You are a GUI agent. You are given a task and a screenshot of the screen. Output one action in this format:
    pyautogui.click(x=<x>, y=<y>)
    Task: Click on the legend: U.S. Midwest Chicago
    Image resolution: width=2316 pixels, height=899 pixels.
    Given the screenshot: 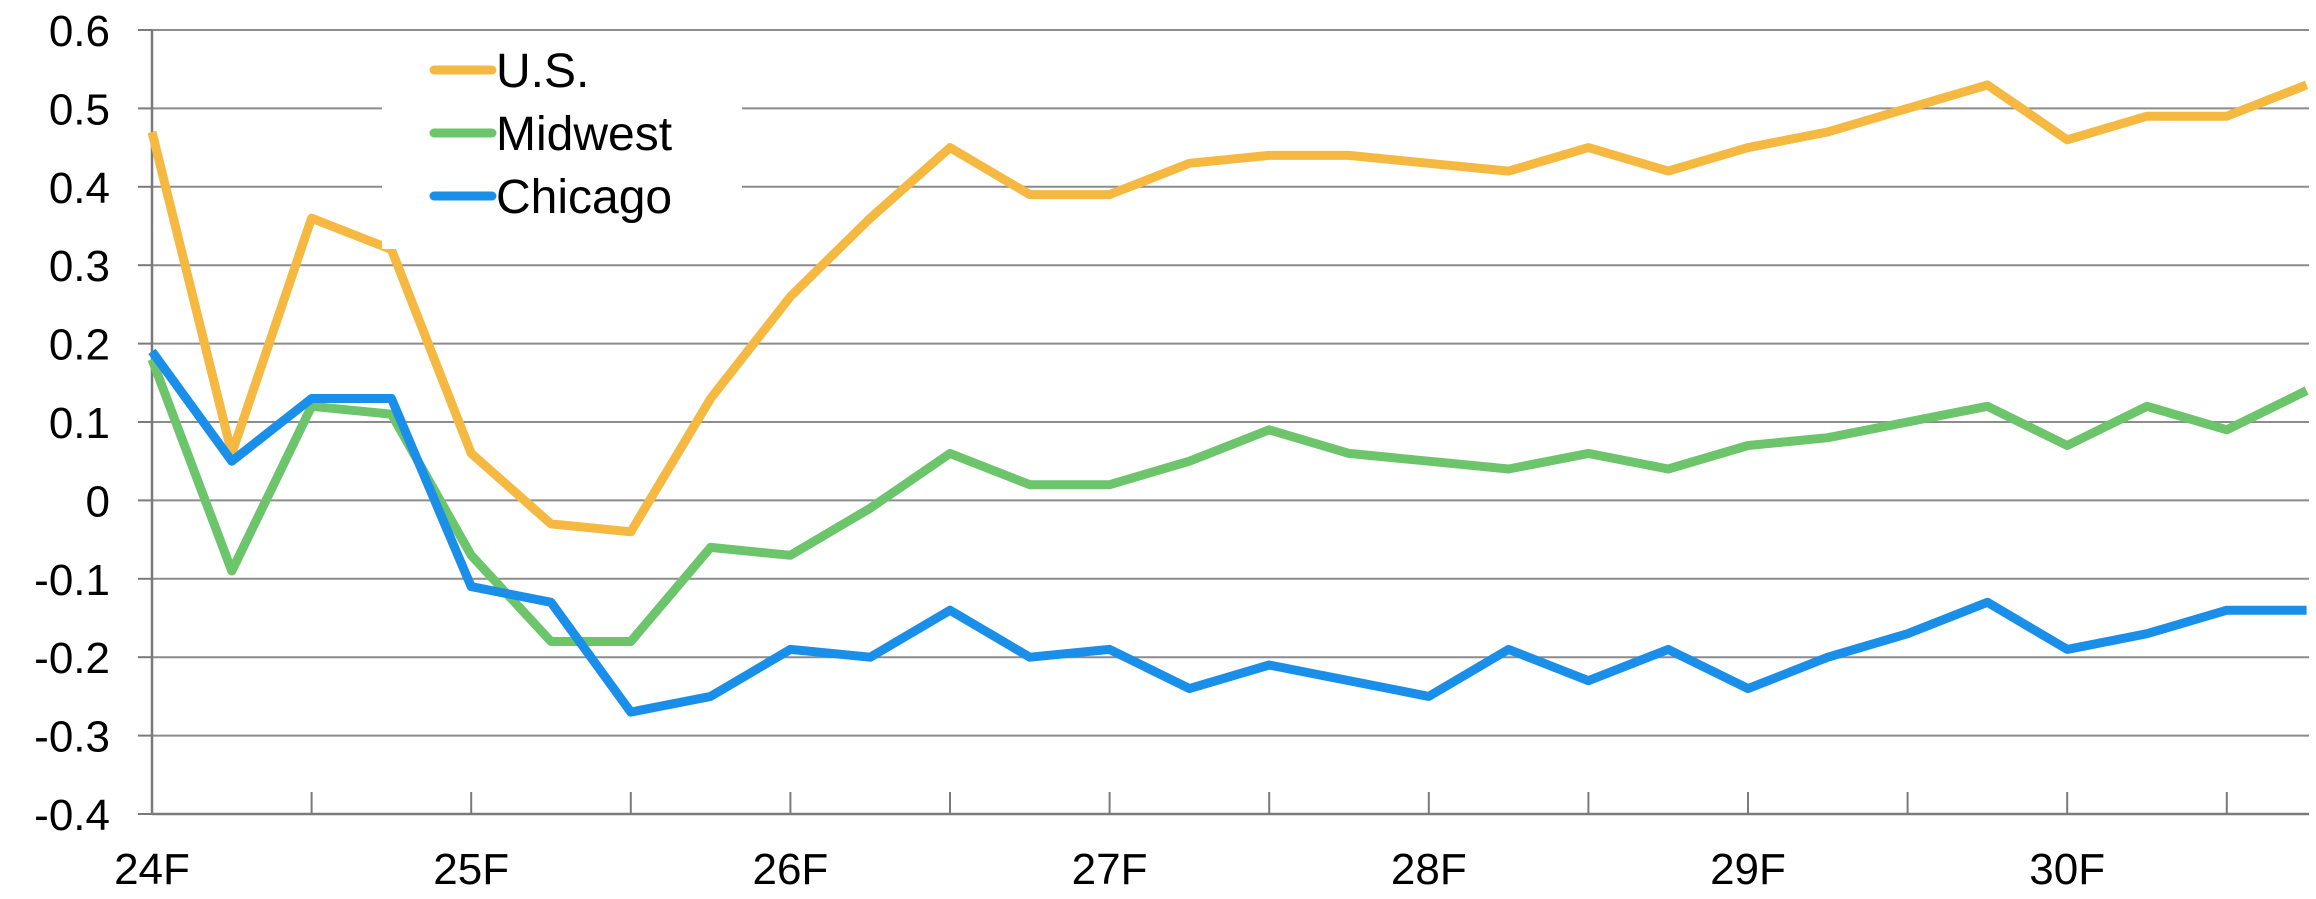 What is the action you would take?
    pyautogui.click(x=562, y=144)
    